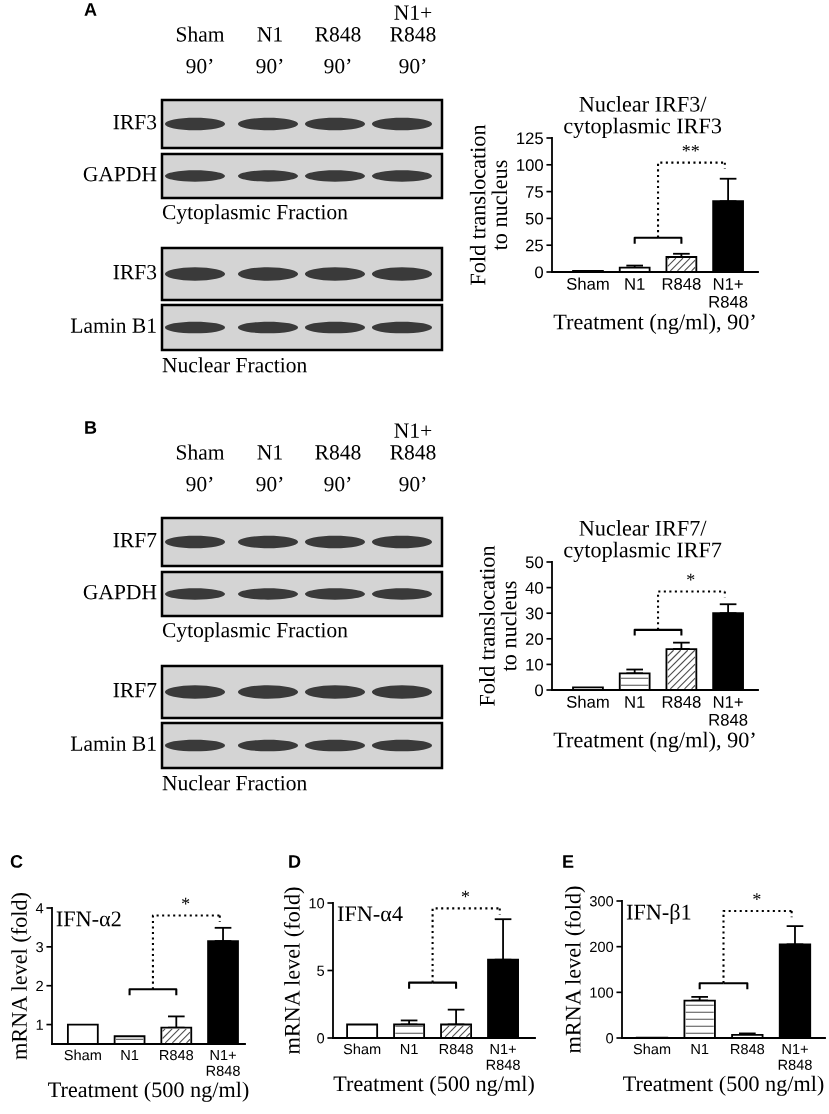 The width and height of the screenshot is (829, 1114). Describe the element at coordinates (602, 947) in the screenshot. I see `y-tick-label: 200` at that location.